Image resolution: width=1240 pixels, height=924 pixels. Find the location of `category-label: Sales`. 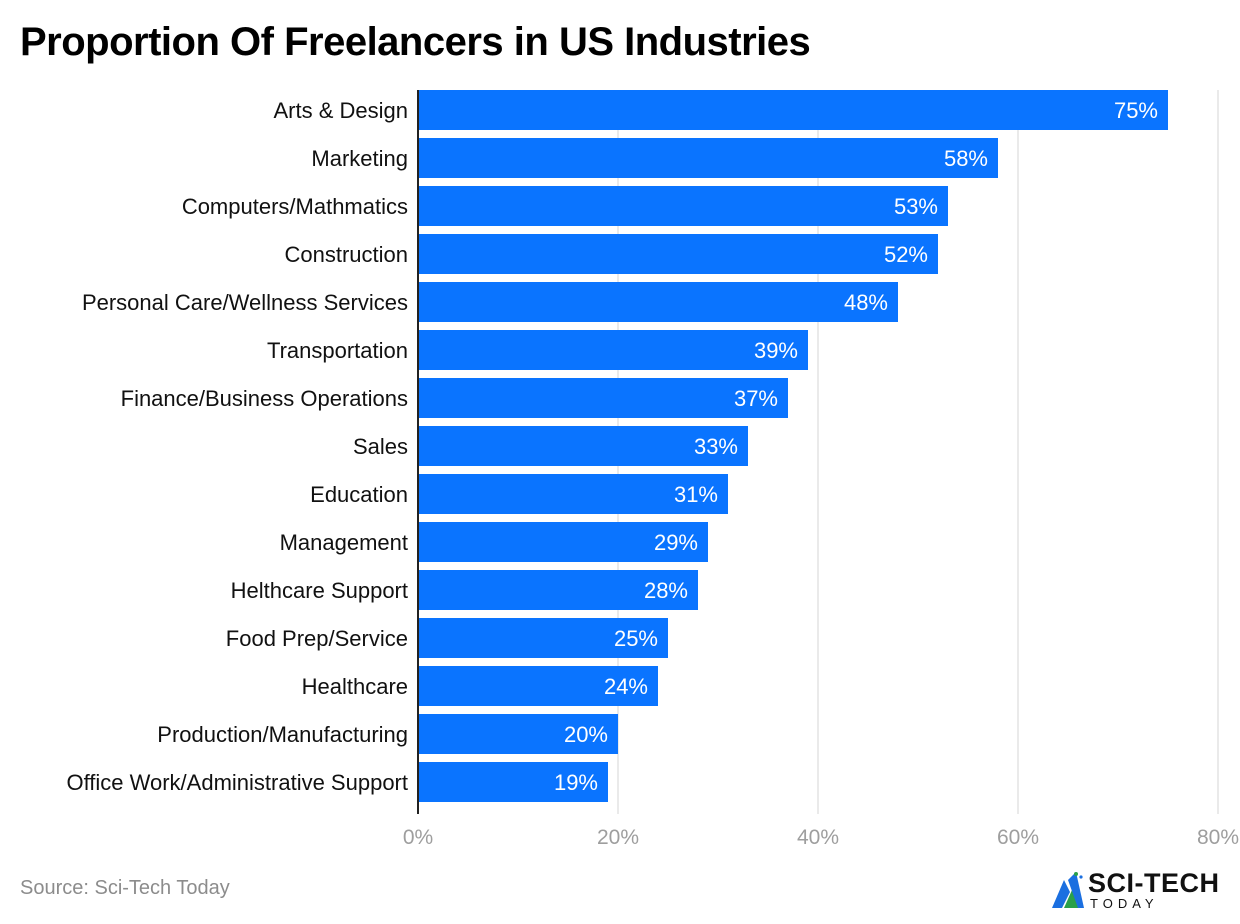

category-label: Sales is located at coordinates (380, 446).